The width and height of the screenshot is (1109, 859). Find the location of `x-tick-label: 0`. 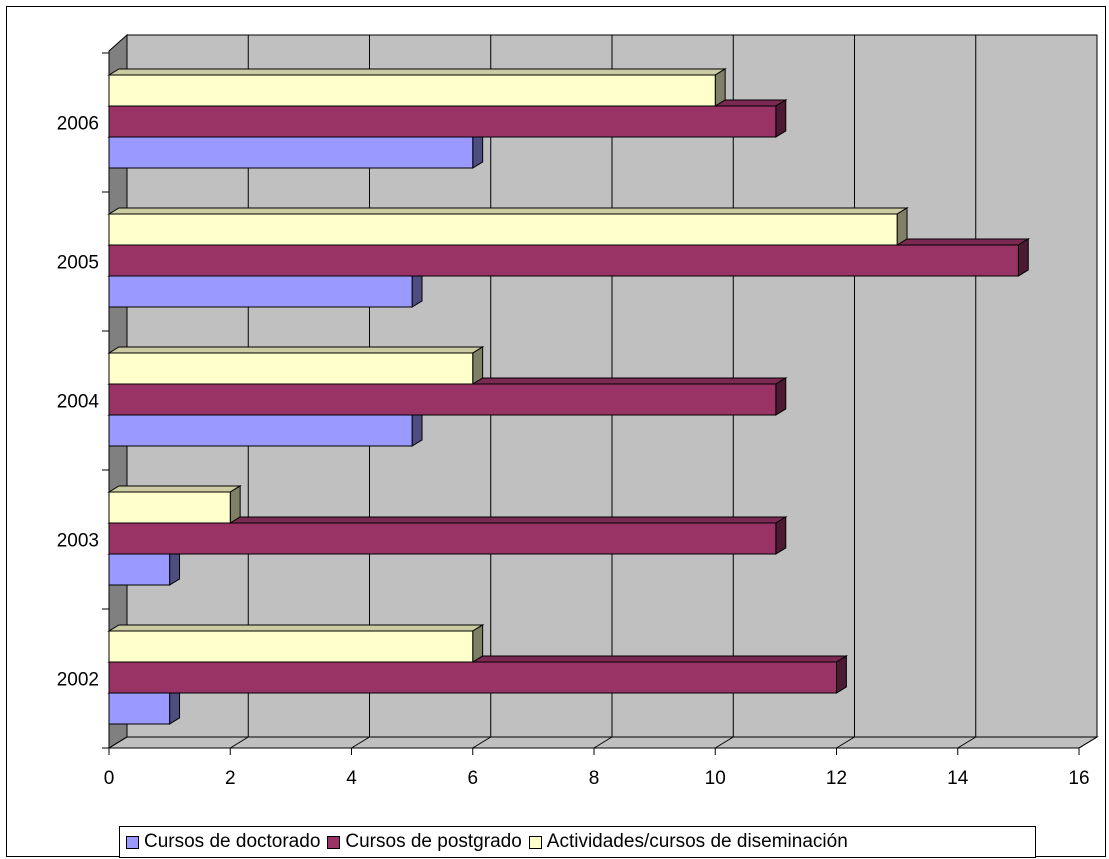

x-tick-label: 0 is located at coordinates (109, 778).